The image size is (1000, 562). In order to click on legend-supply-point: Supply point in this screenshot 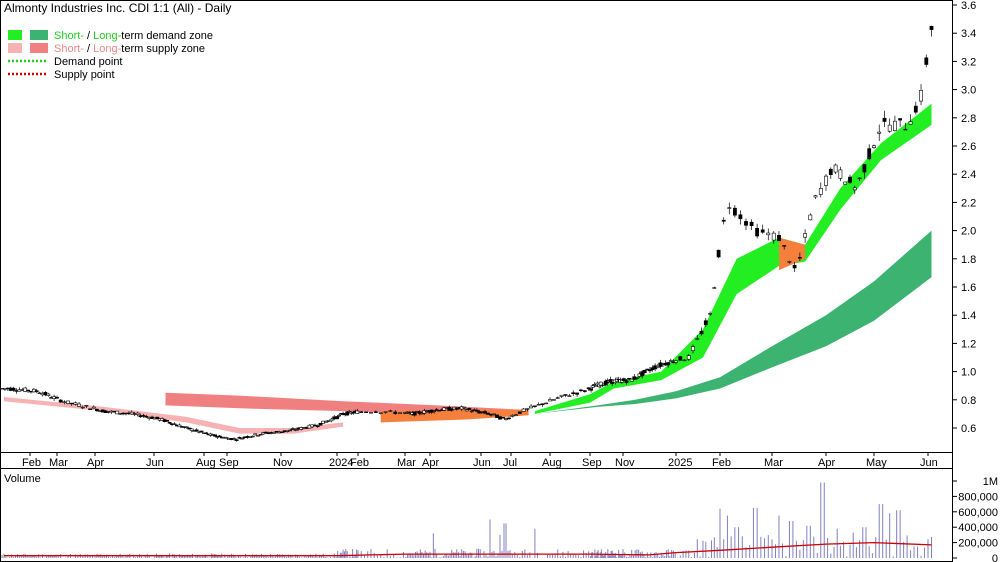, I will do `click(84, 75)`.